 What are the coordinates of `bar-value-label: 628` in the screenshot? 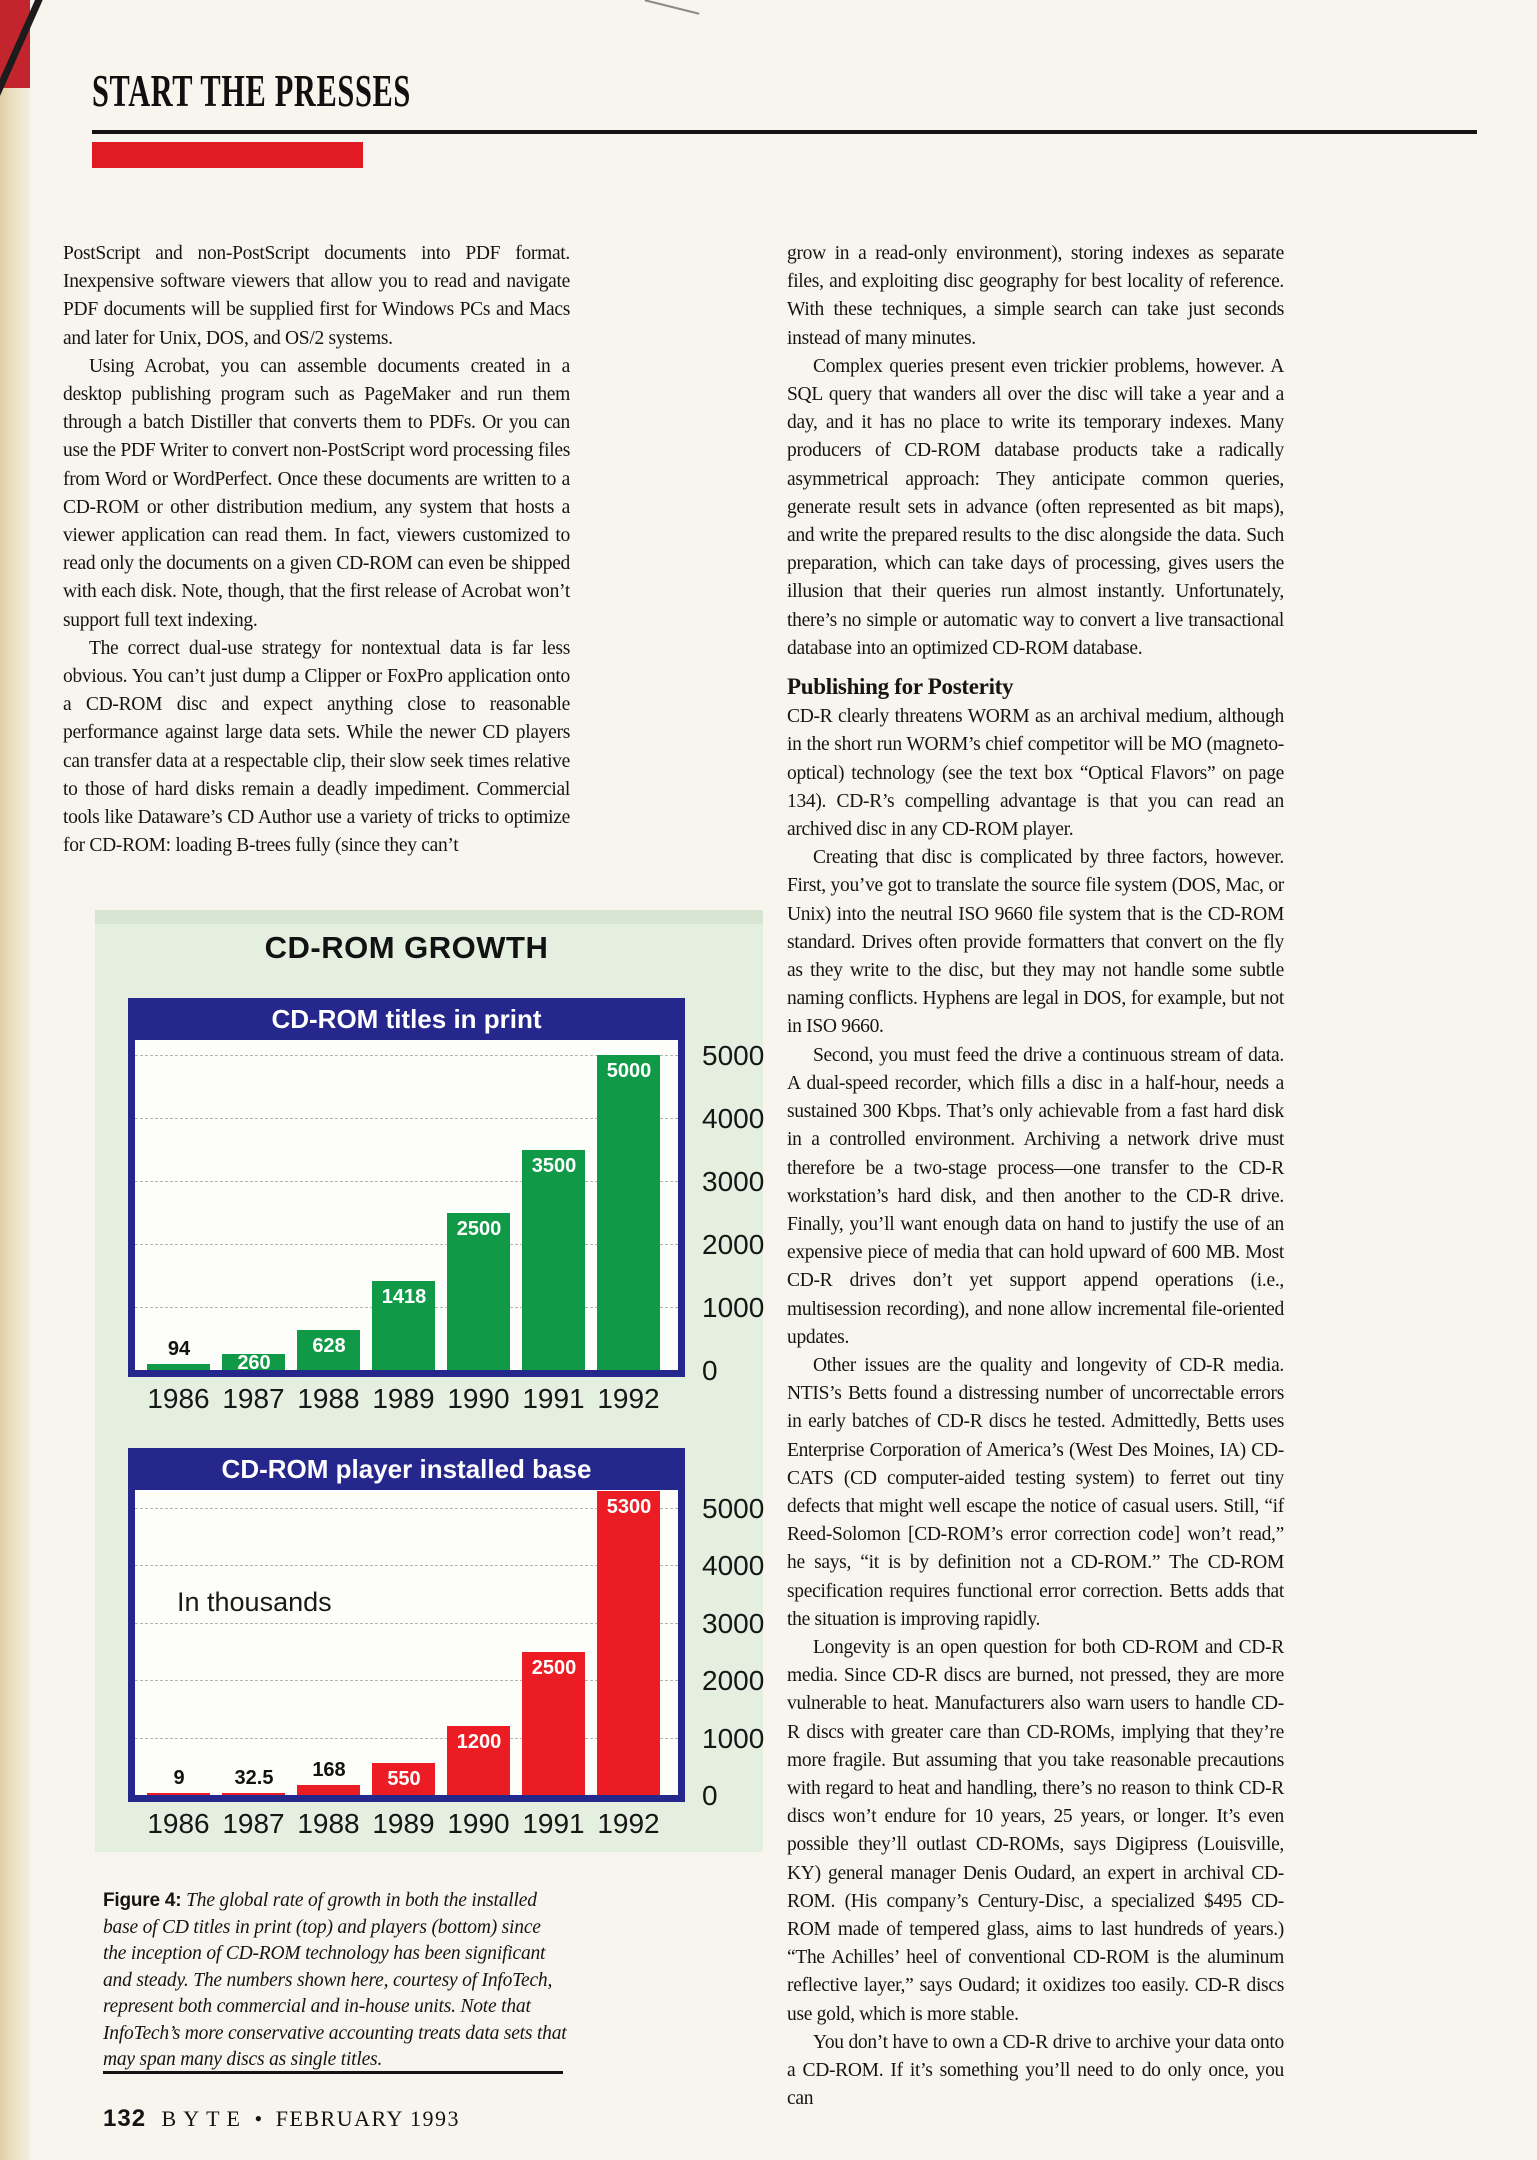 It's located at (329, 1346).